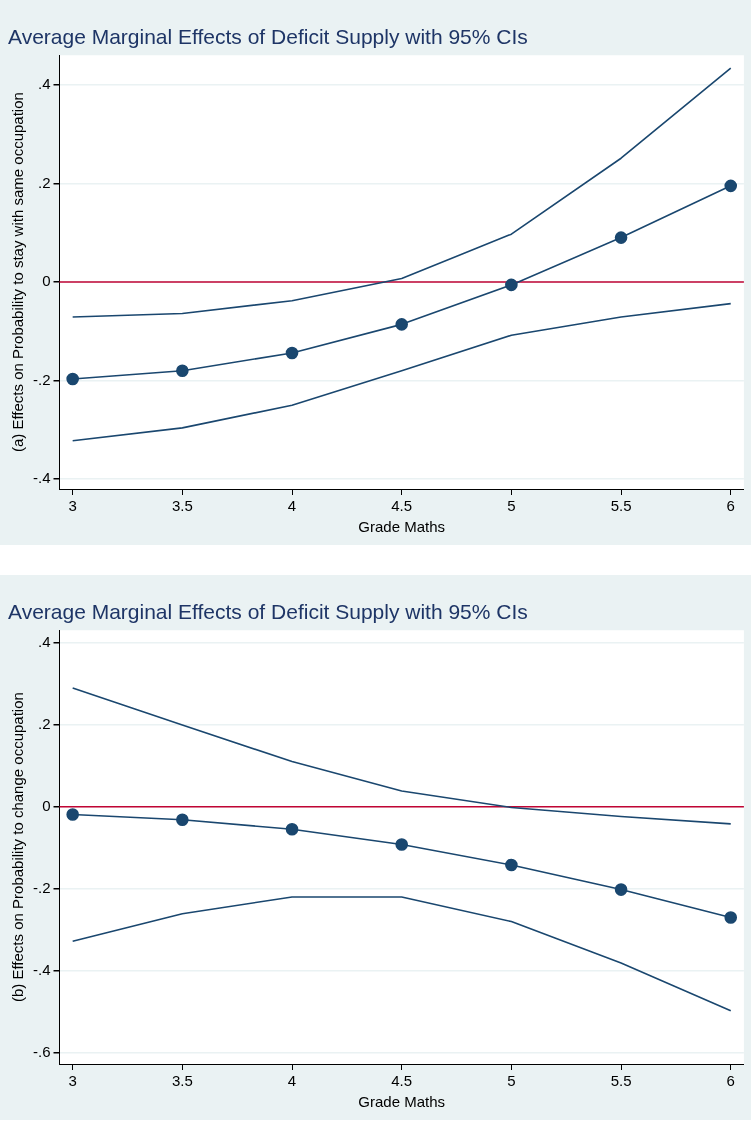 The height and width of the screenshot is (1130, 751). Describe the element at coordinates (18, 272) in the screenshot. I see `y-axis-title: (a) Effects on Probability to stay with same occupation` at that location.